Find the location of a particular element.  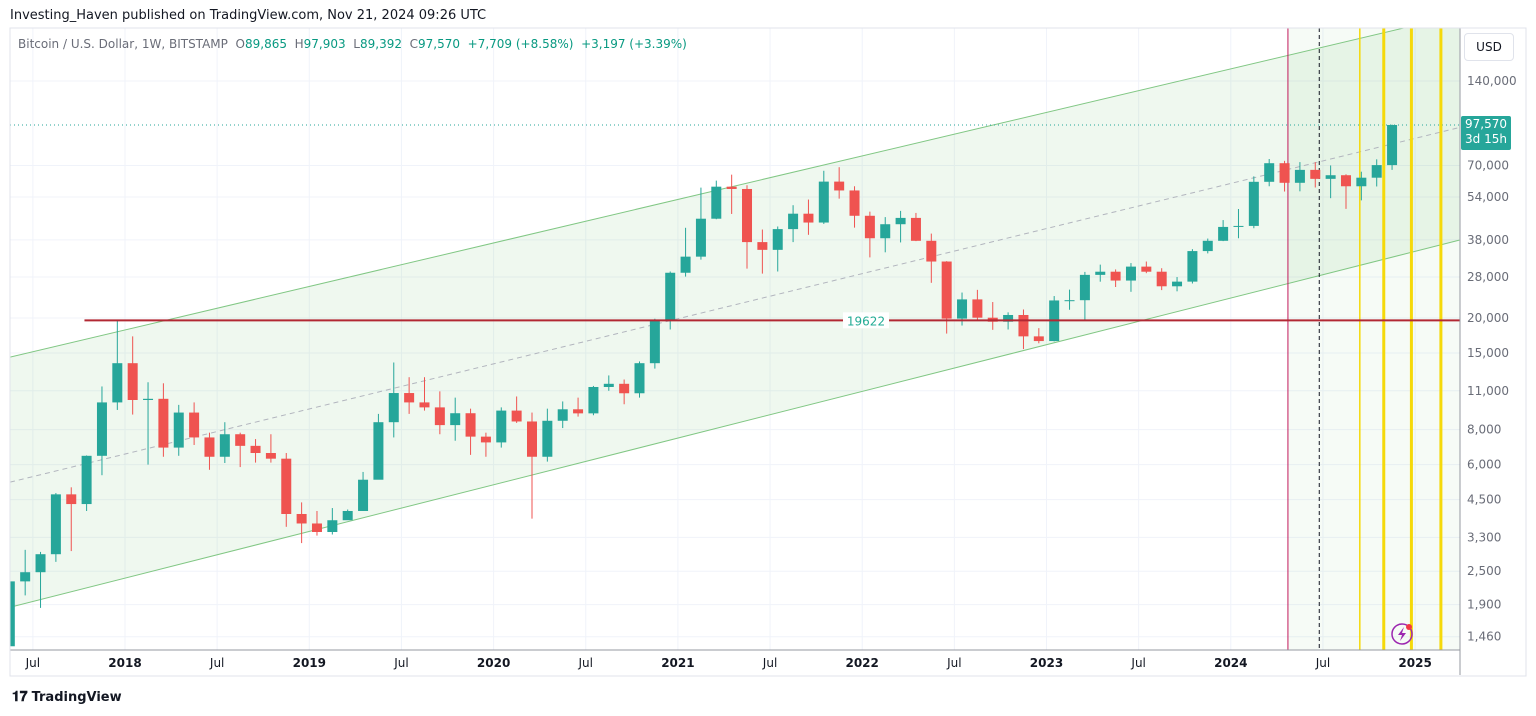

tradingview-footer: 𝟏𝟕 TradingView is located at coordinates (67, 697).